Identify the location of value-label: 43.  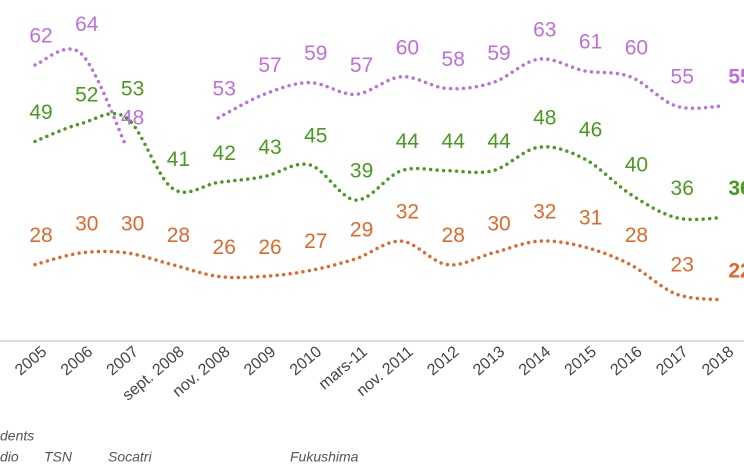
(269, 147).